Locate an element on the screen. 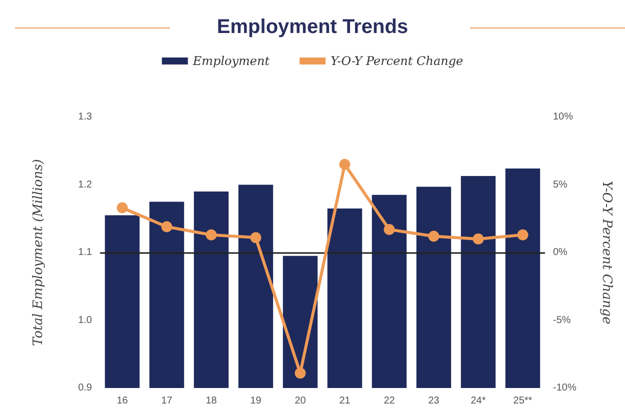 The height and width of the screenshot is (417, 625). x-tick-label: 20 is located at coordinates (300, 401).